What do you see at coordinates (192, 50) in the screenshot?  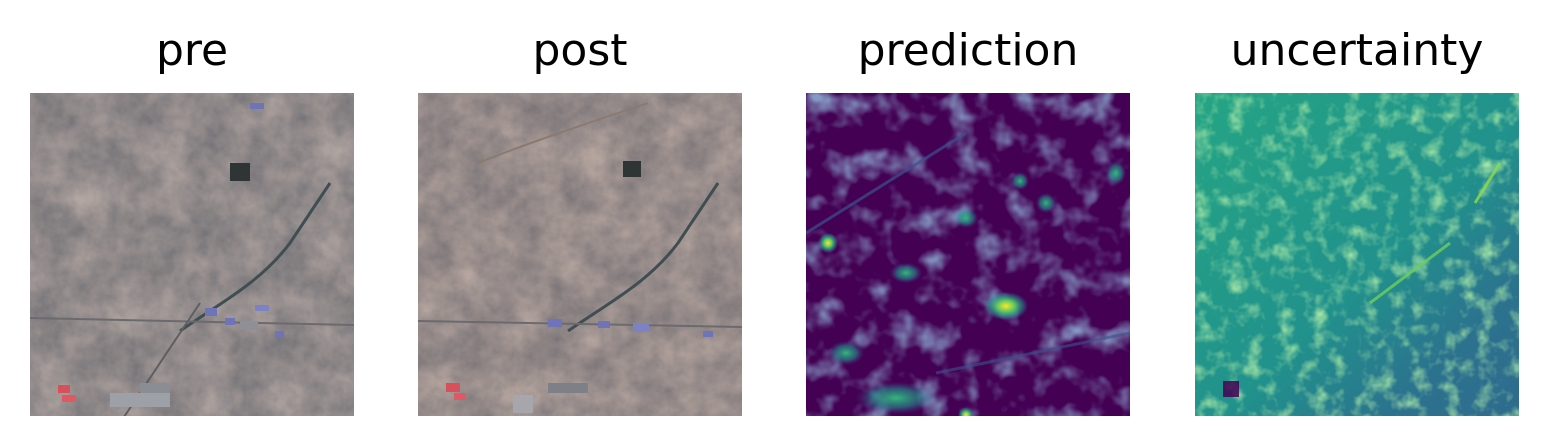 I see `panel-title-pre: pre` at bounding box center [192, 50].